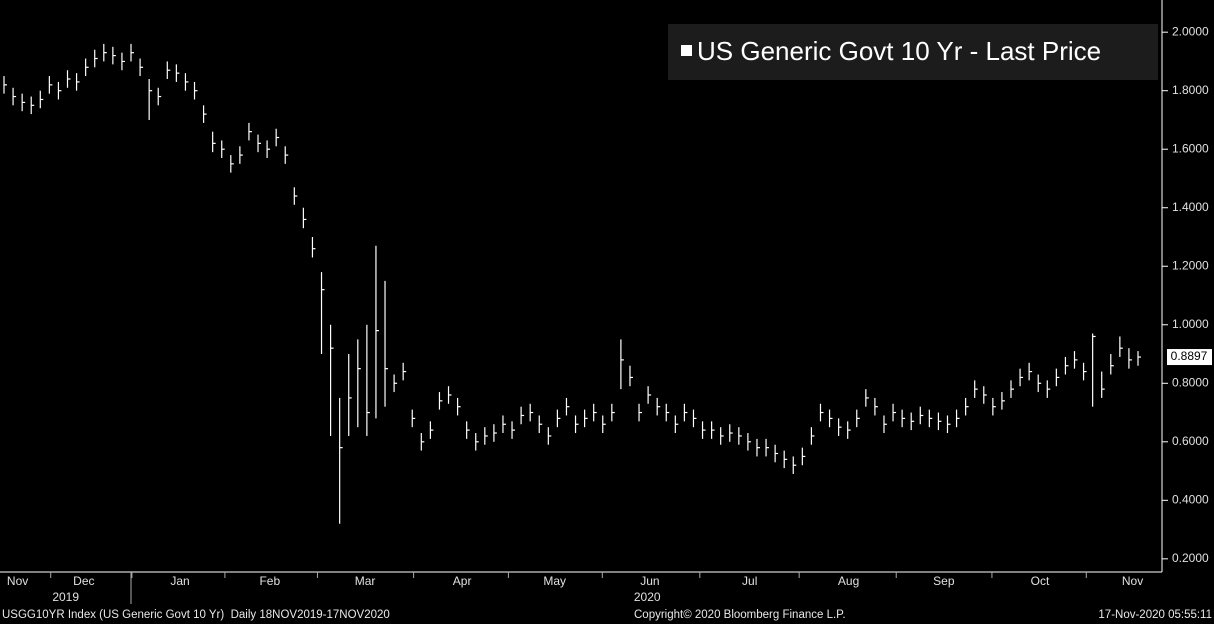  What do you see at coordinates (848, 581) in the screenshot?
I see `x-tick-label: Aug` at bounding box center [848, 581].